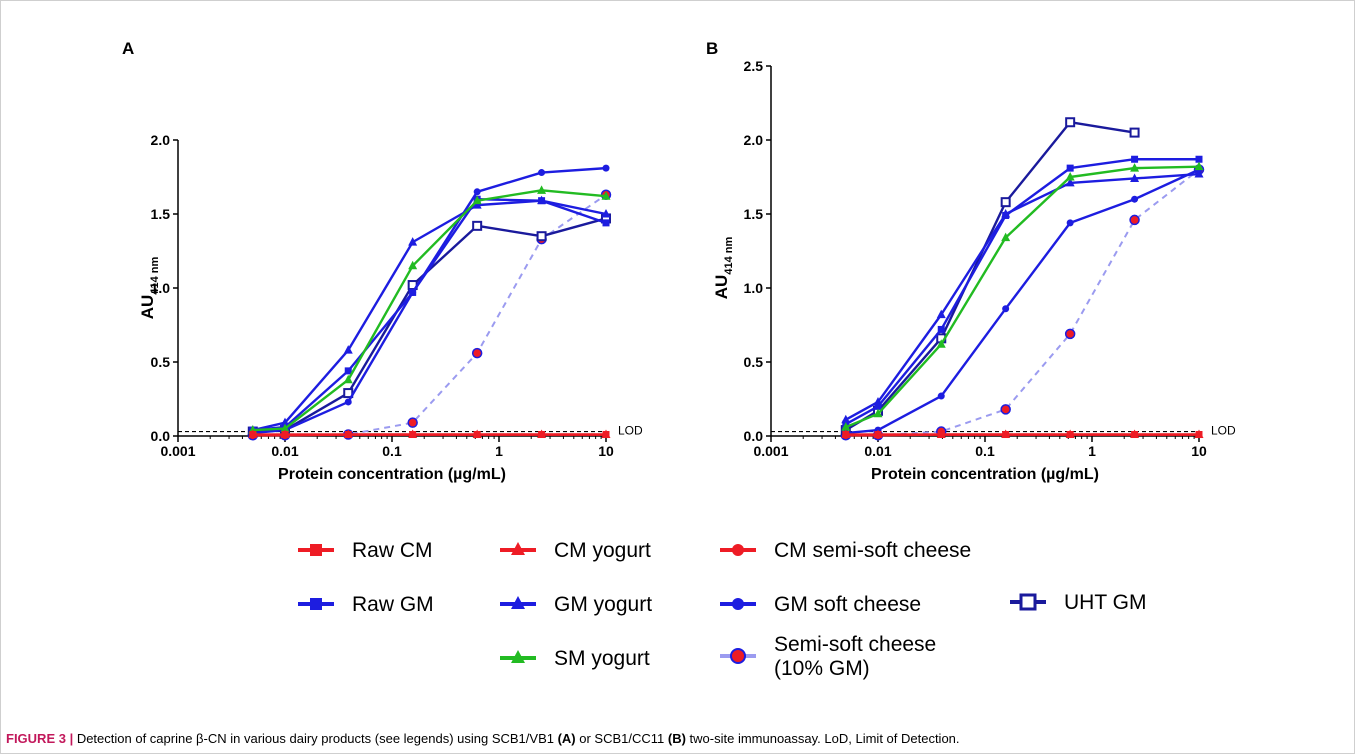 This screenshot has height=754, width=1355. I want to click on axes-a: 0.0 0.5 1.0 1.5 2.0 0.001 0.01 0.1 1 10, so click(382, 295).